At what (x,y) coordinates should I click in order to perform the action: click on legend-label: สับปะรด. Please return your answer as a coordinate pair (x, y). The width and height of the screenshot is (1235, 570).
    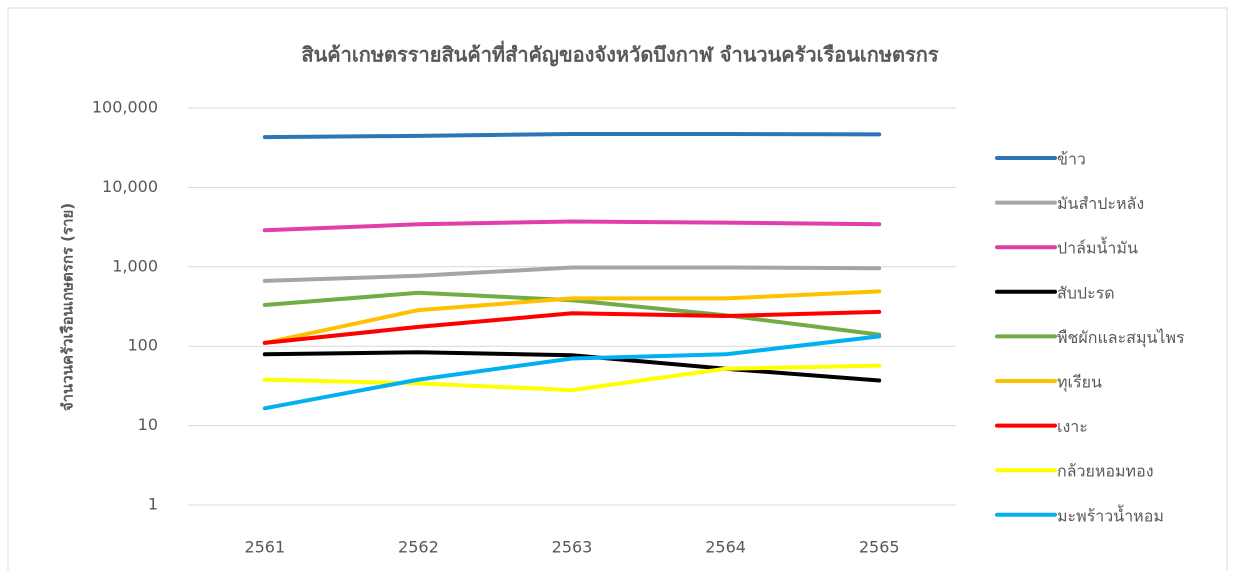
    Looking at the image, I should click on (1086, 292).